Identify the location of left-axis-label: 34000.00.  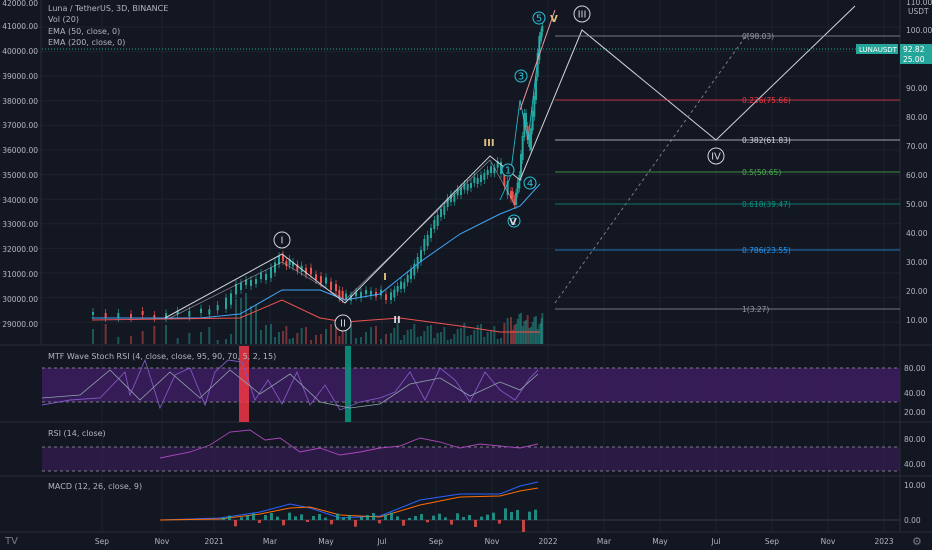
(20, 200).